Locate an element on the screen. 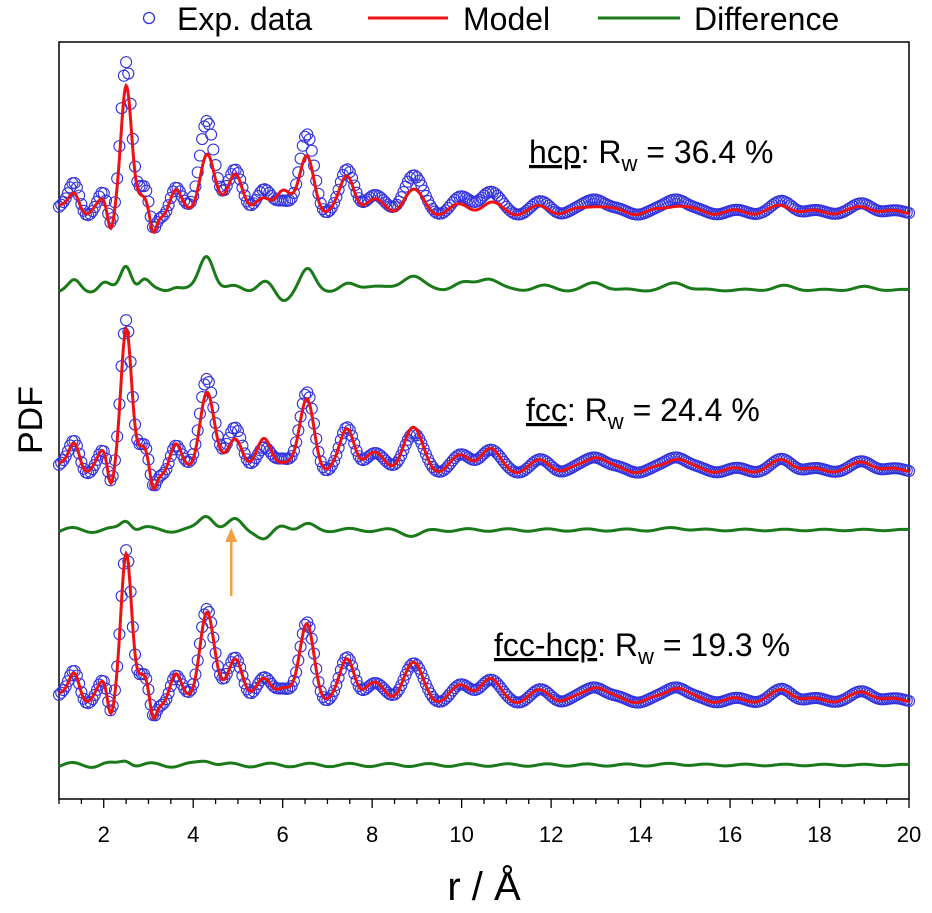 This screenshot has width=932, height=913. x-tick-label: 10 is located at coordinates (461, 834).